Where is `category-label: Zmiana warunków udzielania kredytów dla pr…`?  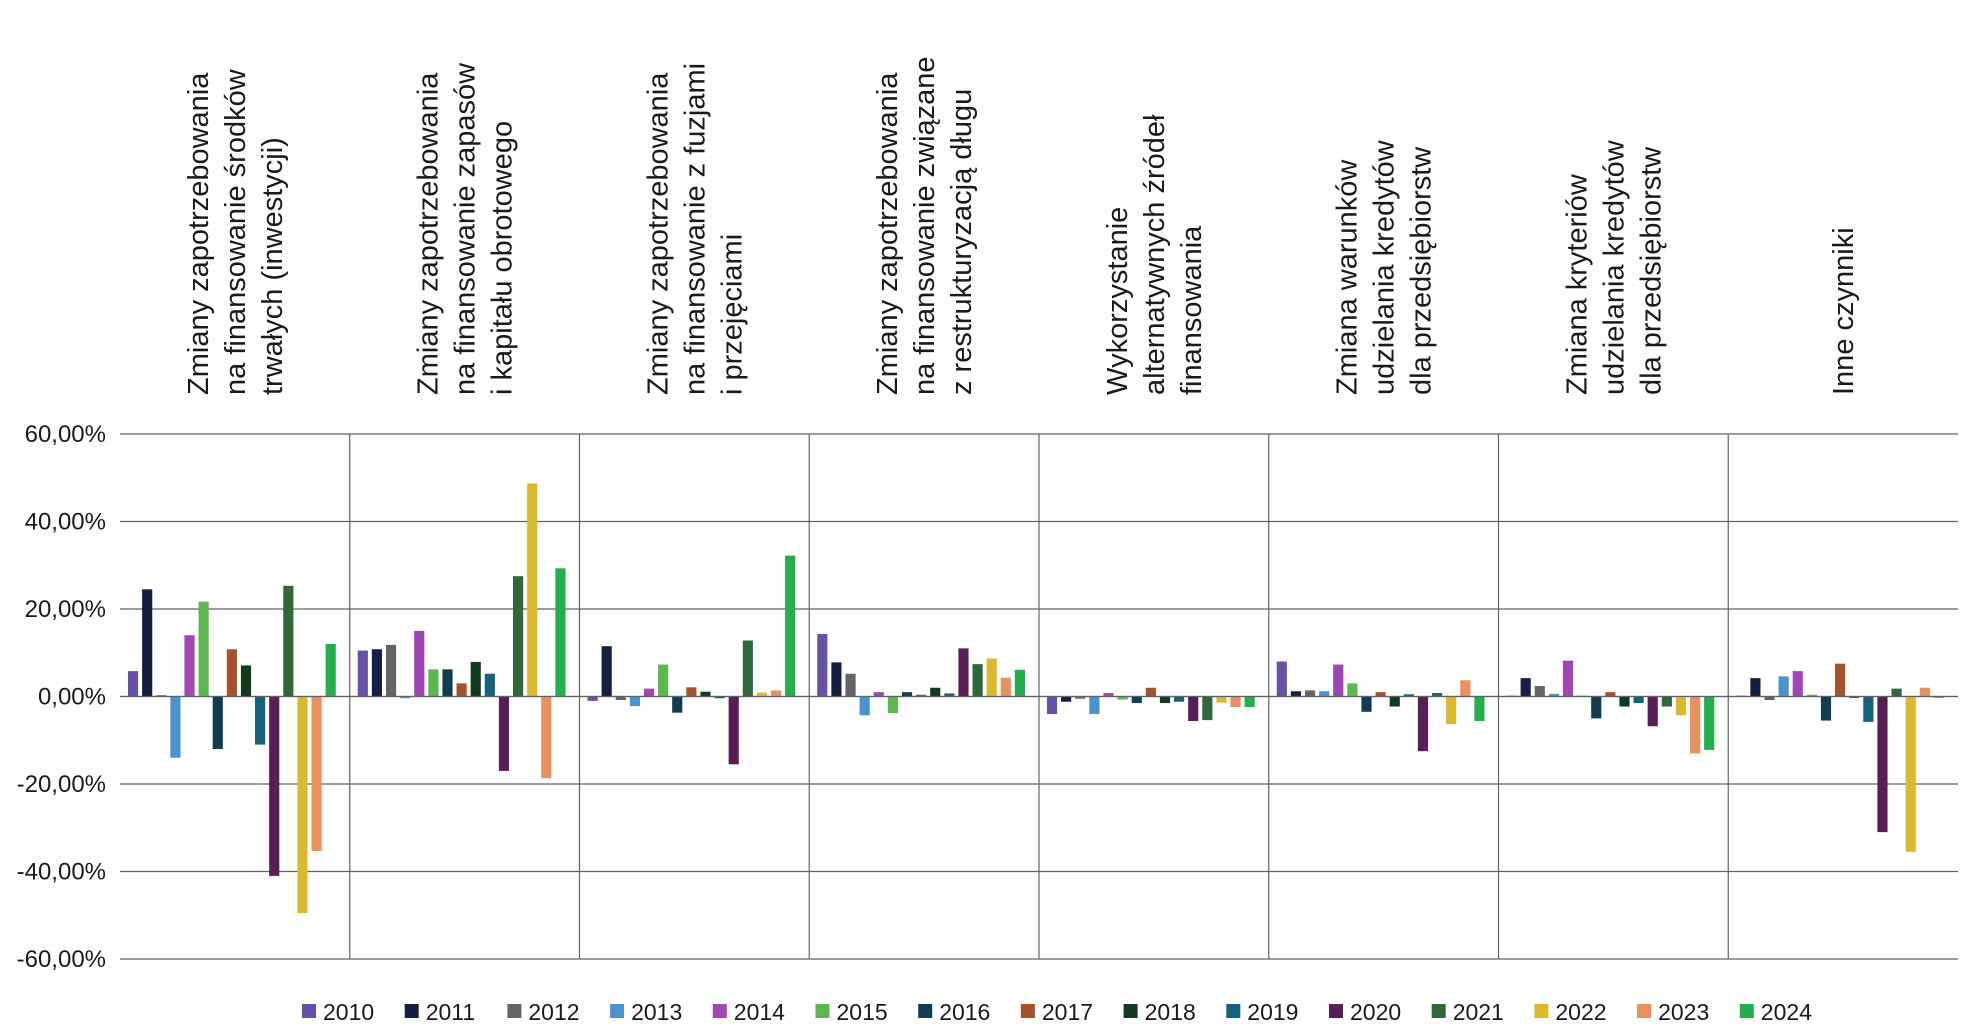 category-label: Zmiana warunków udzielania kredytów dla pr… is located at coordinates (1385, 267).